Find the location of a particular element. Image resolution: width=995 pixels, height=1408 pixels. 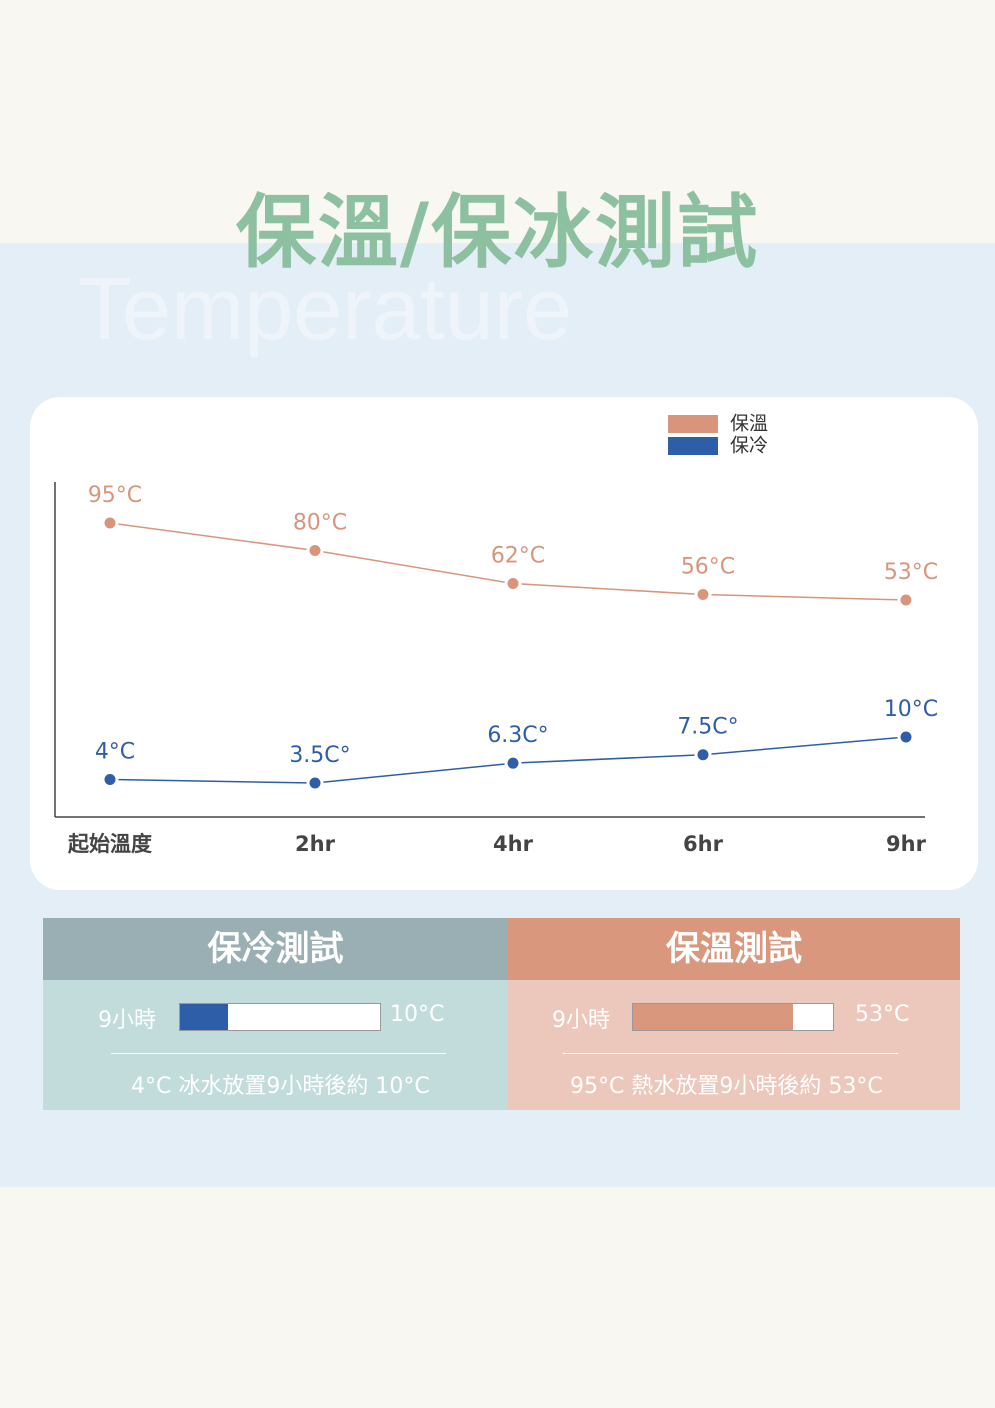

data-label: 6.3C° is located at coordinates (517, 735).